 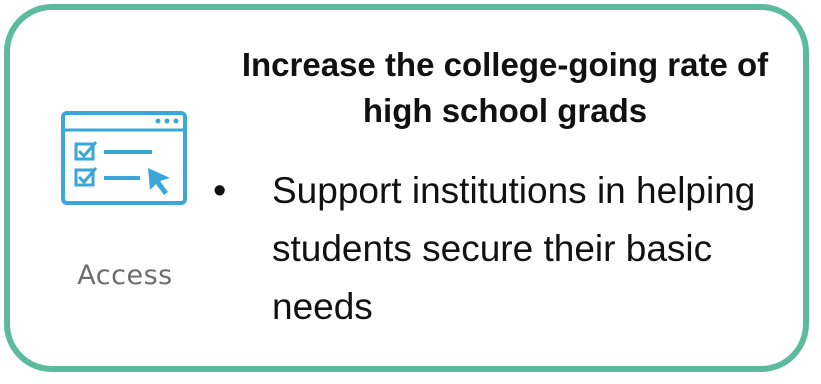 I want to click on checklist-cursor-icon, so click(x=124, y=158).